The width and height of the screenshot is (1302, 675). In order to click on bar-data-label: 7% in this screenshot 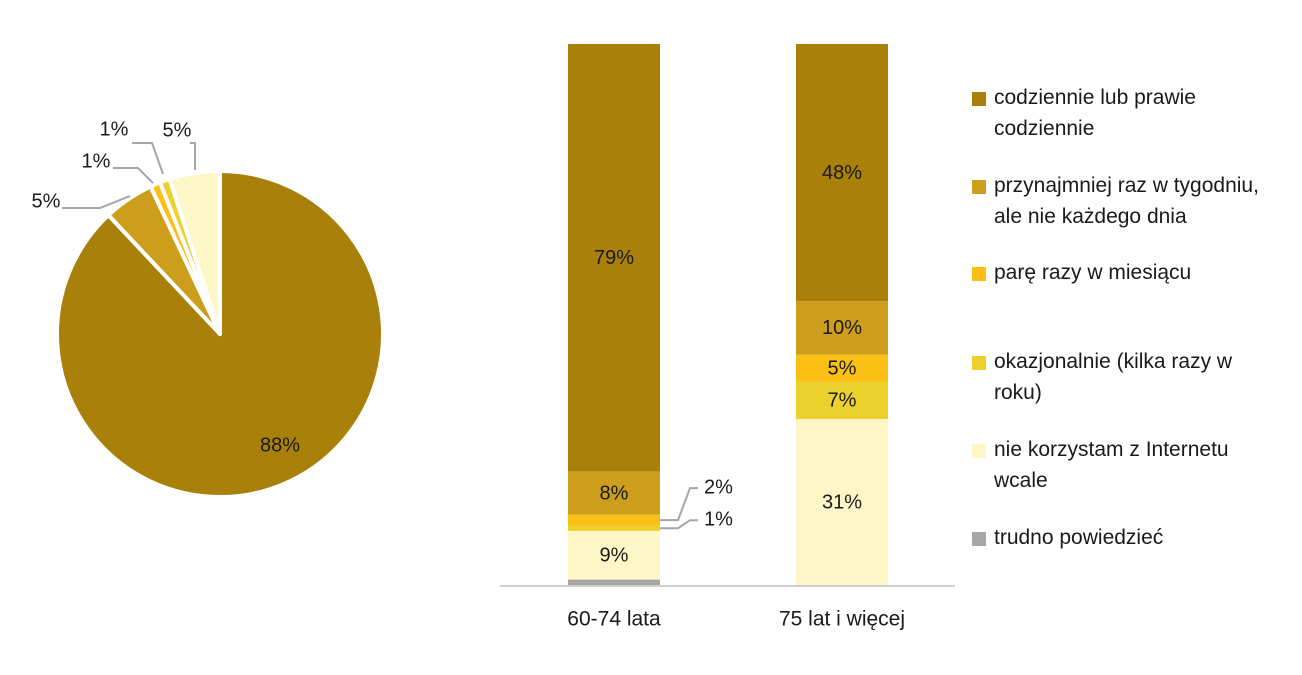, I will do `click(842, 400)`.